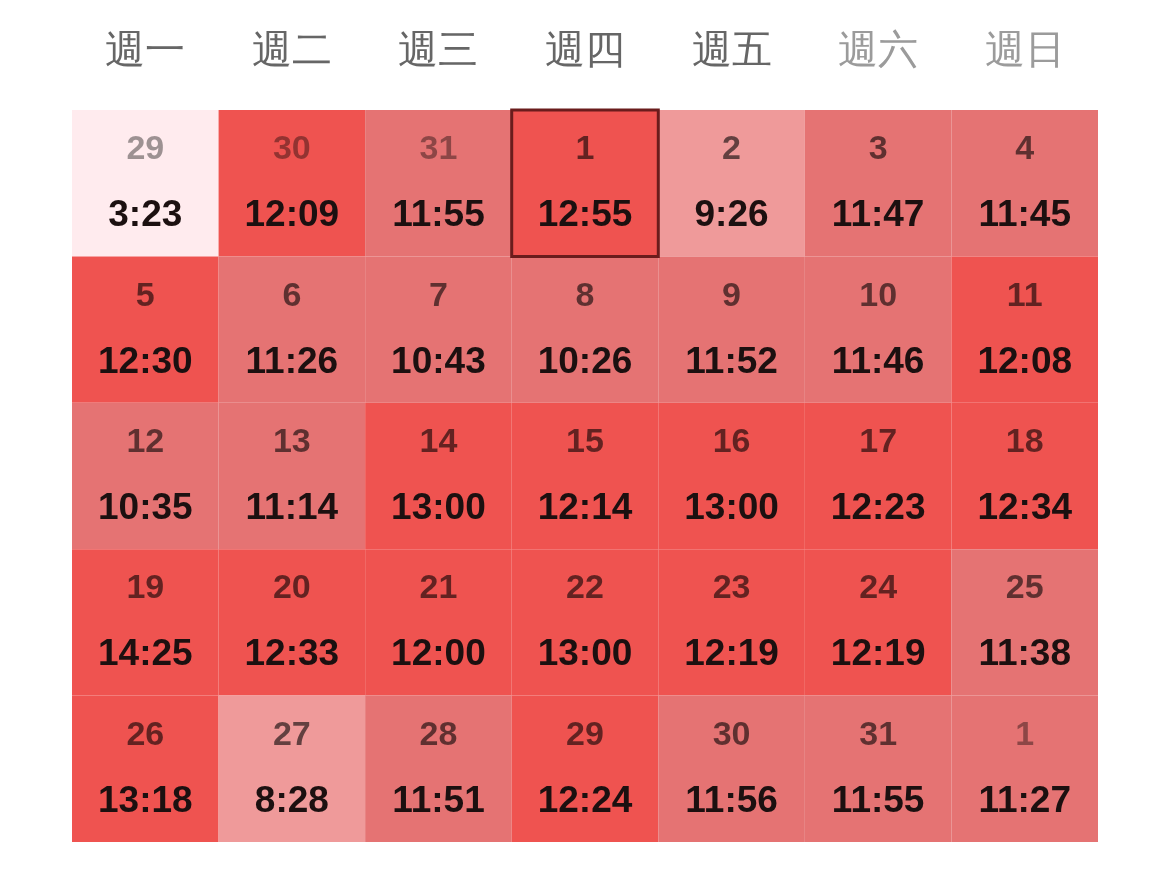  What do you see at coordinates (291, 48) in the screenshot?
I see `x-tick-label: 週二` at bounding box center [291, 48].